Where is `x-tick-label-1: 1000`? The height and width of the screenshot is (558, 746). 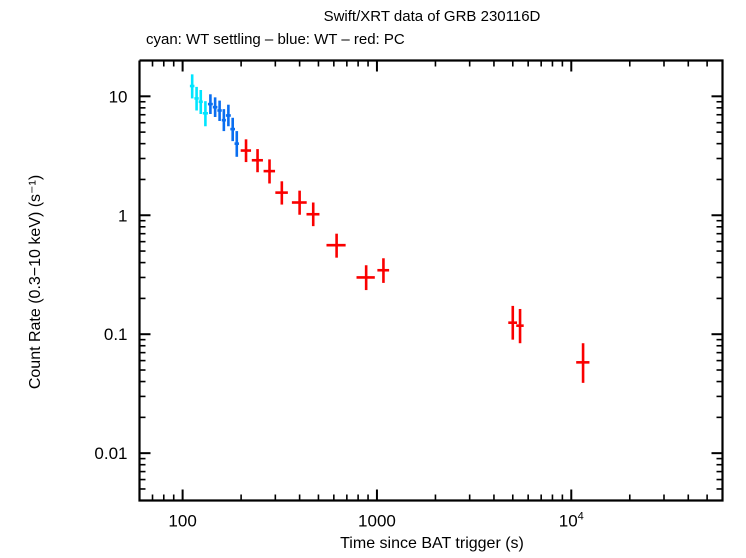
x-tick-label-1: 1000 is located at coordinates (377, 521).